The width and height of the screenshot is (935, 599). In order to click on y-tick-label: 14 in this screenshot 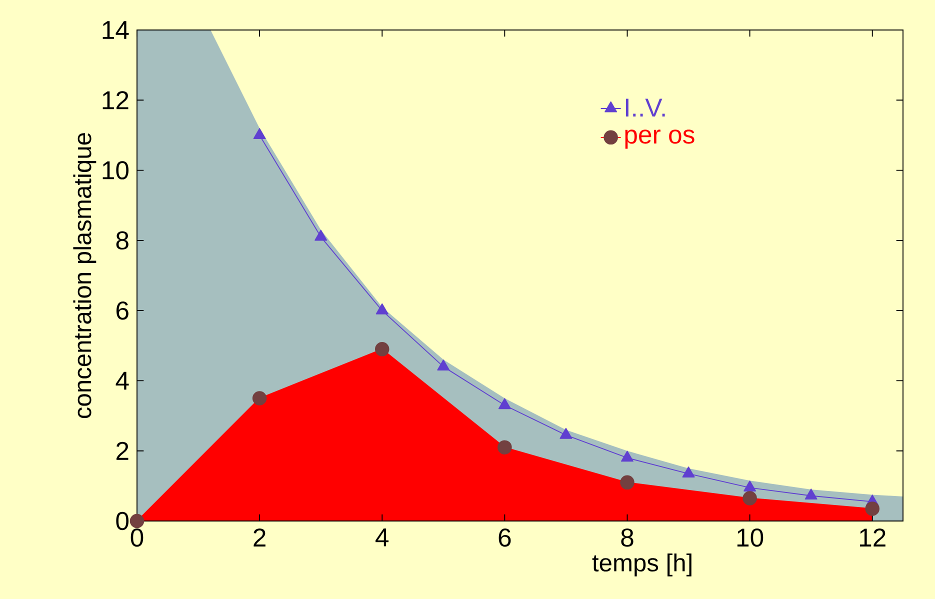, I will do `click(115, 30)`.